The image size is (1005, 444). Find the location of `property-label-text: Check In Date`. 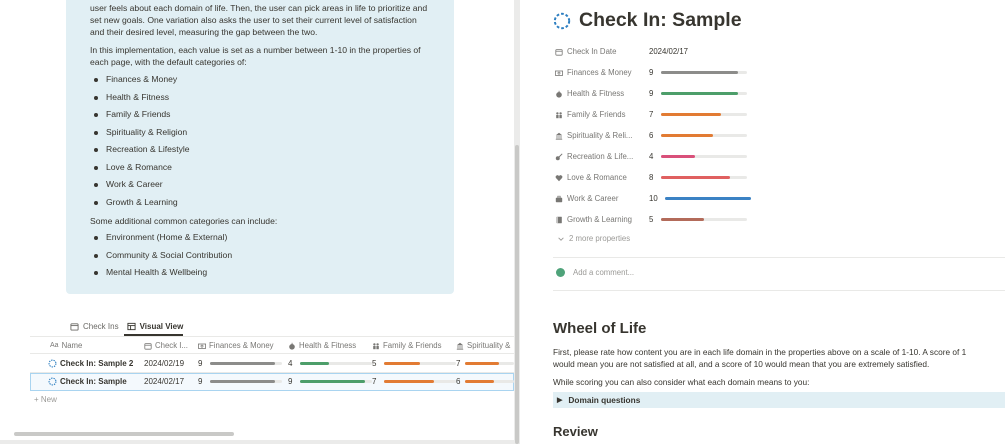

property-label-text: Check In Date is located at coordinates (592, 51).